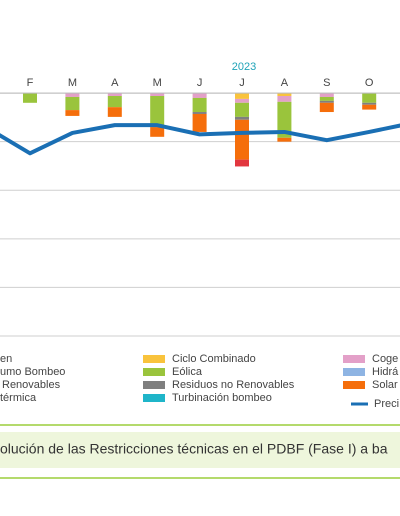 The image size is (400, 516). Describe the element at coordinates (386, 404) in the screenshot. I see `legend-label: Preci` at that location.